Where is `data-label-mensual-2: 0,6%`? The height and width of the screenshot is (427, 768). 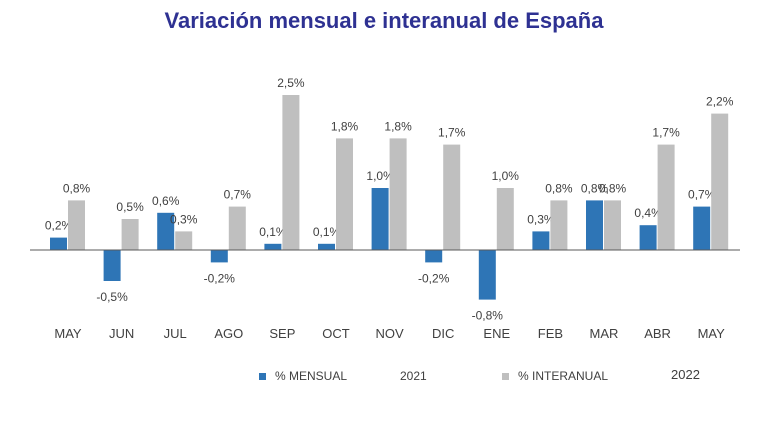 data-label-mensual-2: 0,6% is located at coordinates (166, 201).